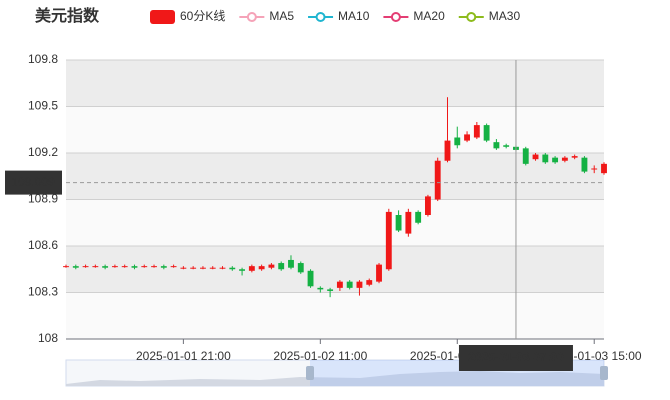 Image resolution: width=670 pixels, height=400 pixels. Describe the element at coordinates (354, 16) in the screenshot. I see `legend-label: MA10` at that location.